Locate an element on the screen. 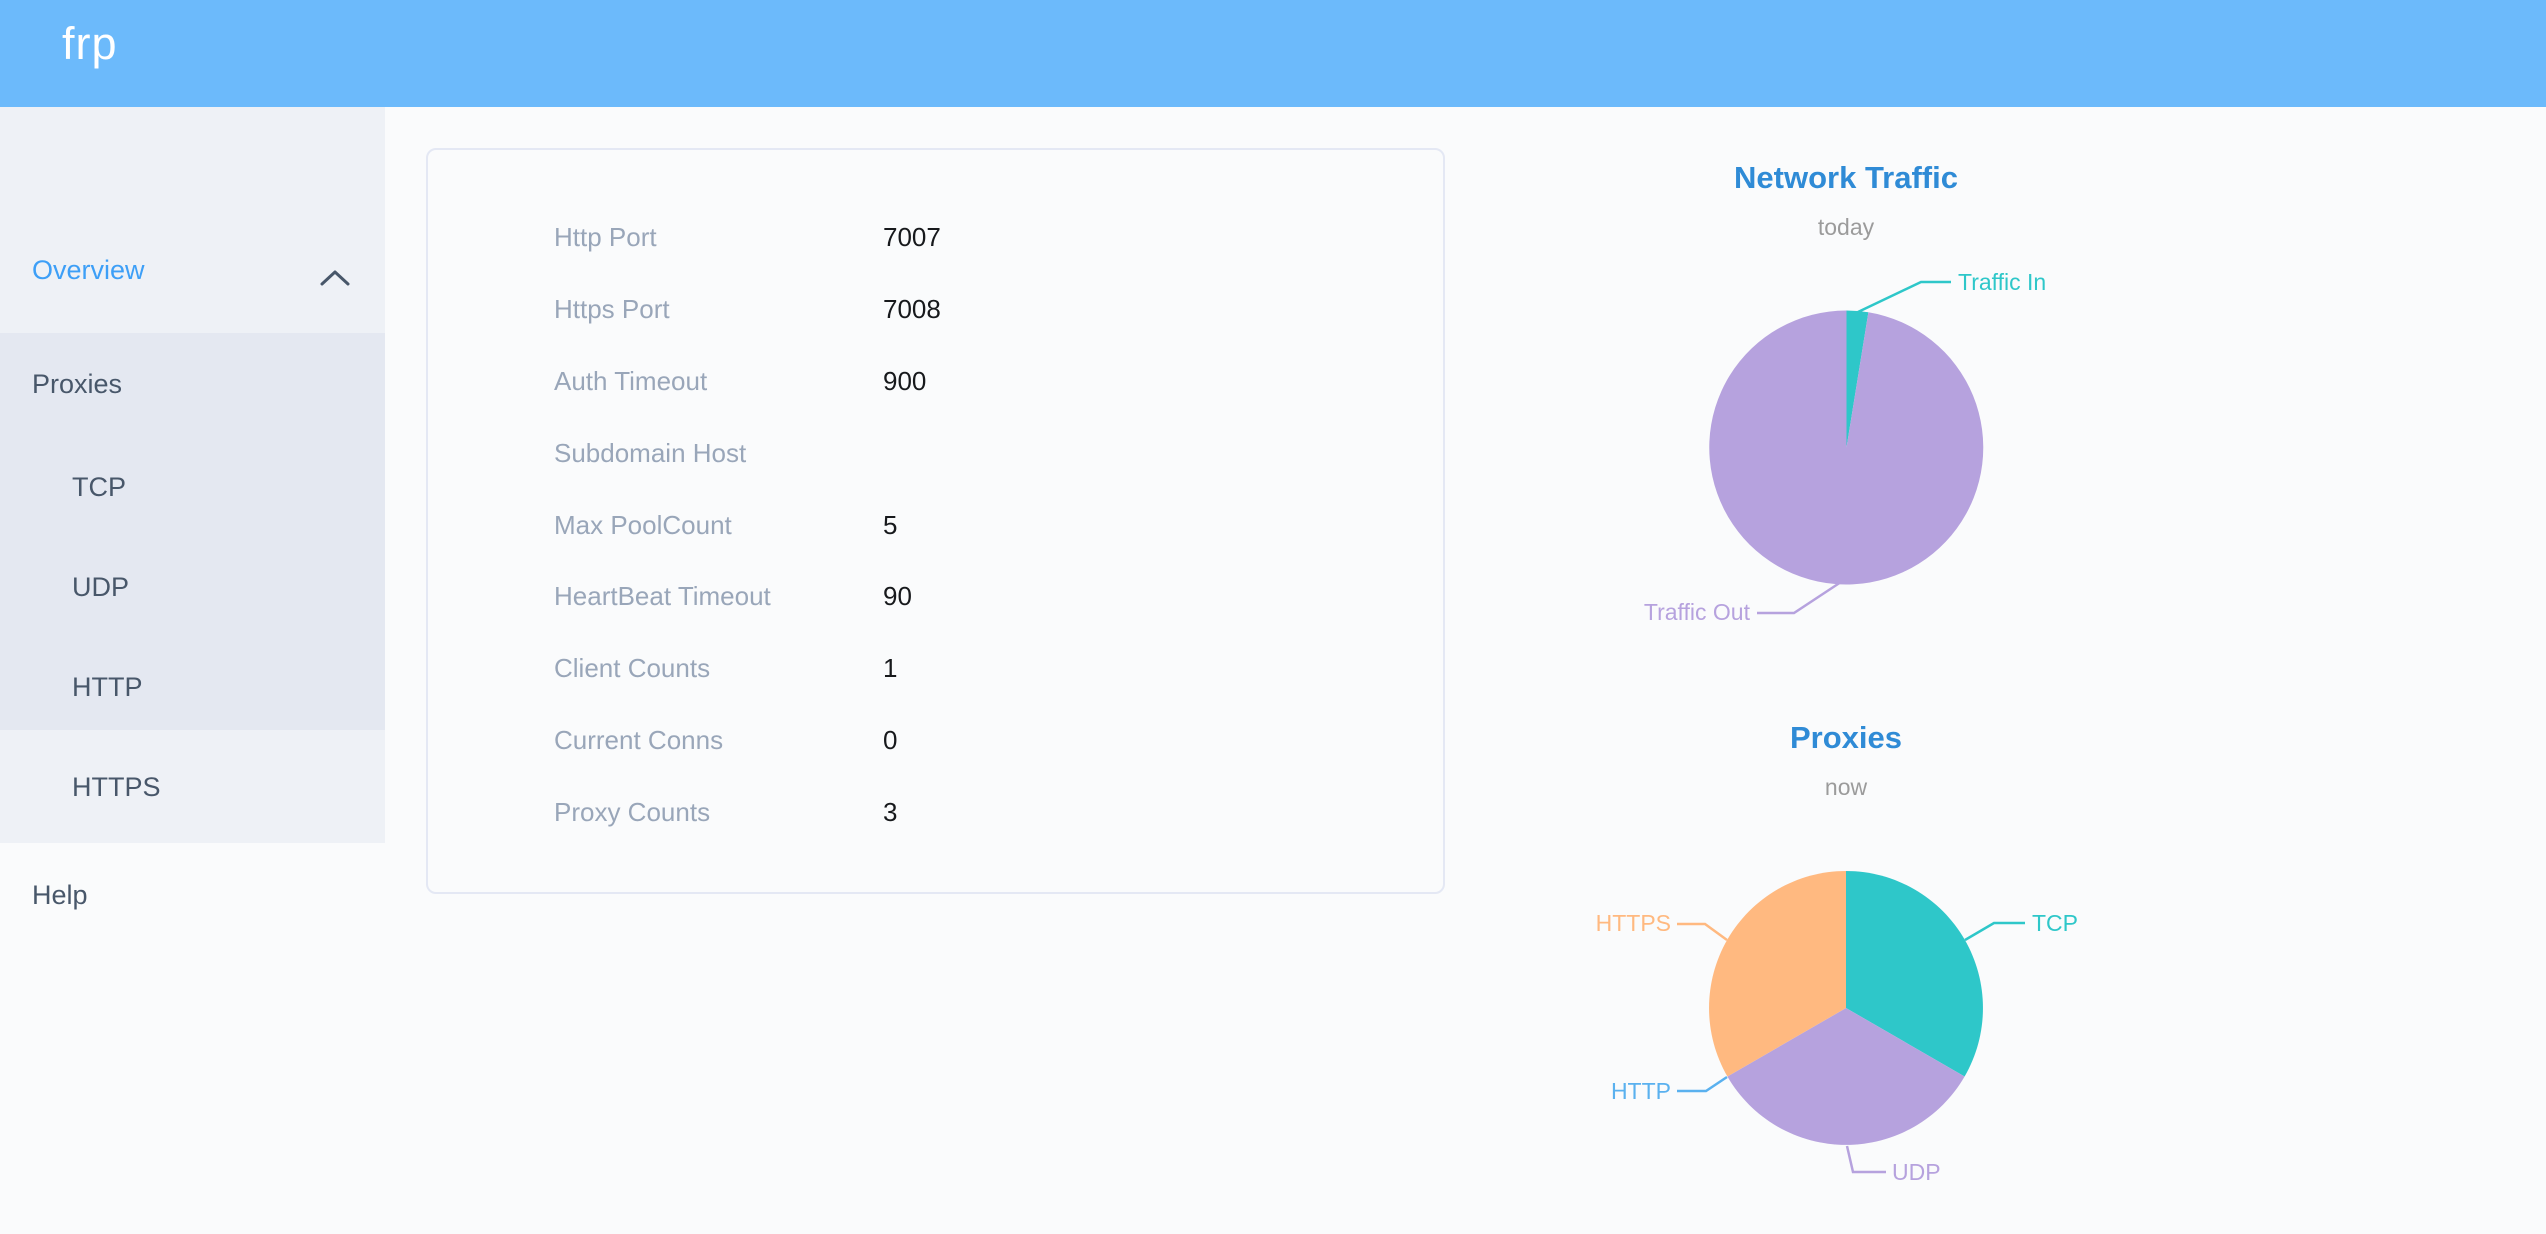  config-label: Proxy Counts is located at coordinates (632, 812).